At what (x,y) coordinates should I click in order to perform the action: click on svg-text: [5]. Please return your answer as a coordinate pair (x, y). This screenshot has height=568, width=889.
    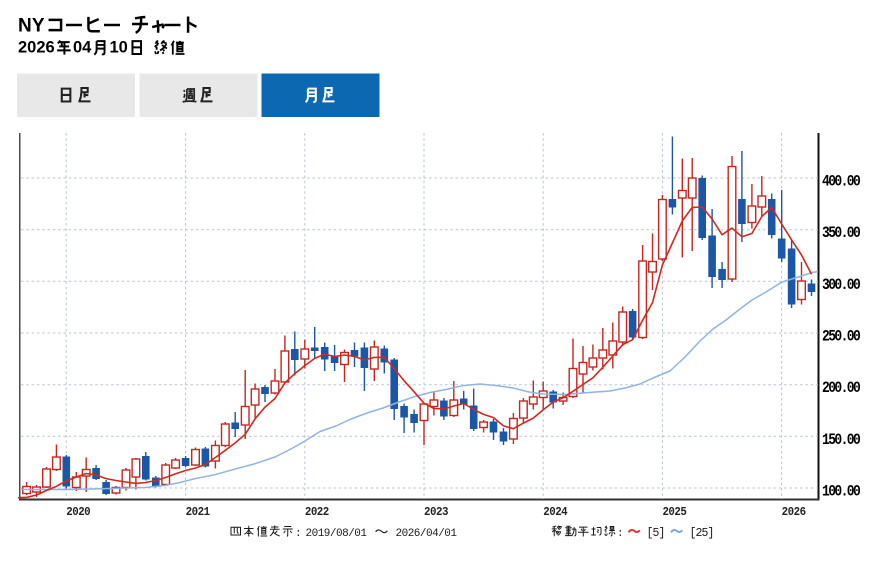
    Looking at the image, I should click on (656, 533).